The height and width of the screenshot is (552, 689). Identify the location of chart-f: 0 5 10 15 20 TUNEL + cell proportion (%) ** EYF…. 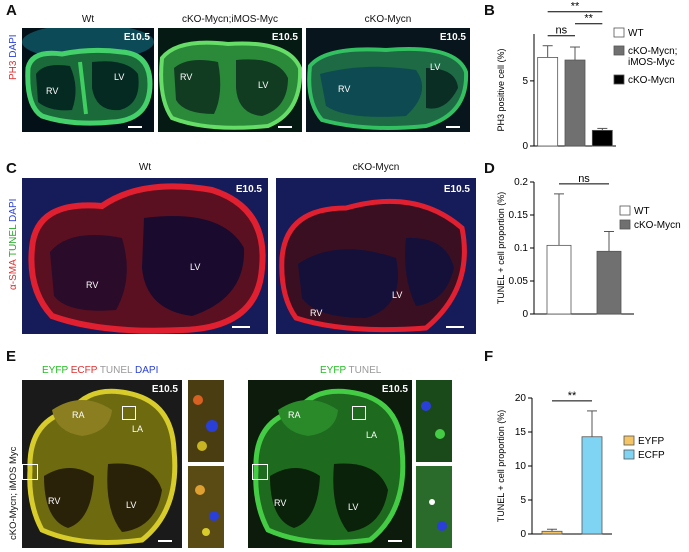
(589, 456).